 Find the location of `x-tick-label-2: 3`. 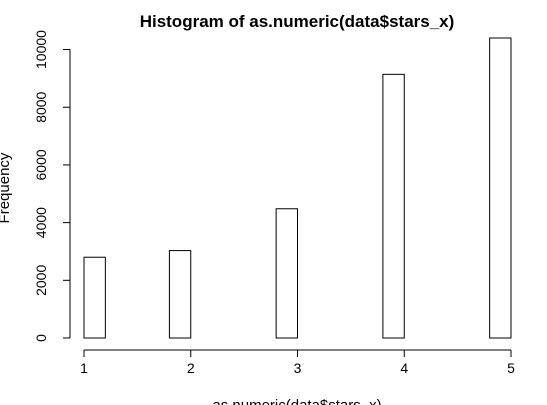

x-tick-label-2: 3 is located at coordinates (298, 368).